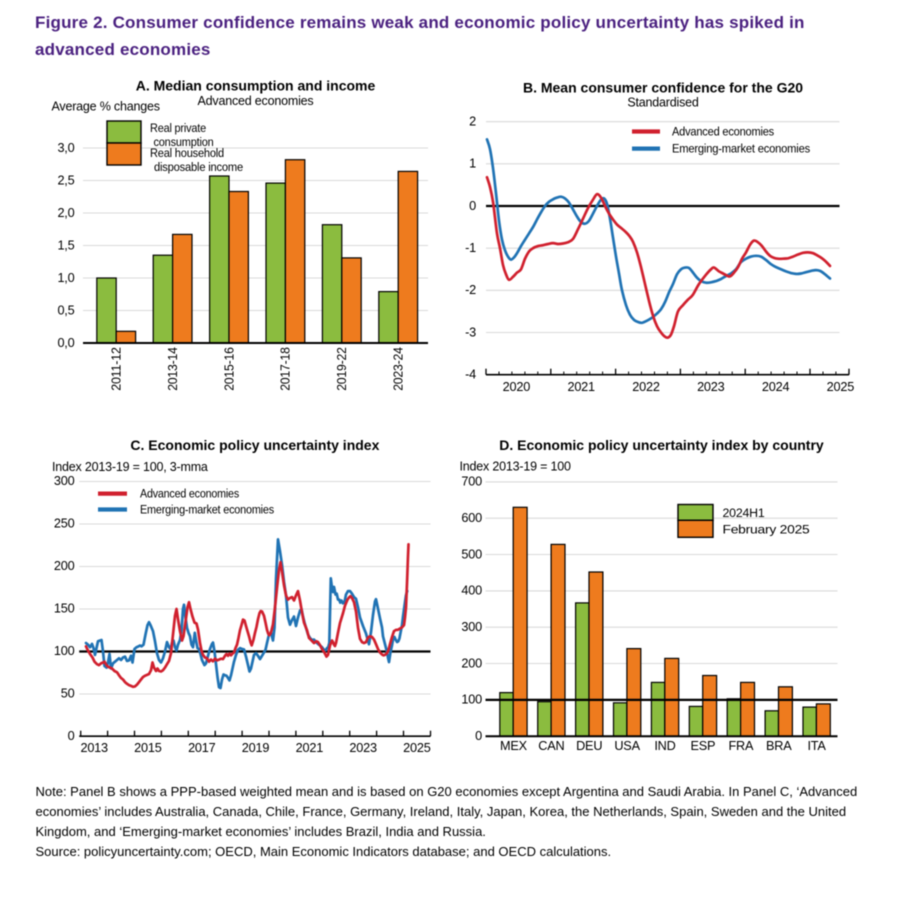 The image size is (900, 900). What do you see at coordinates (65, 245) in the screenshot?
I see `svg-text: 1,5` at bounding box center [65, 245].